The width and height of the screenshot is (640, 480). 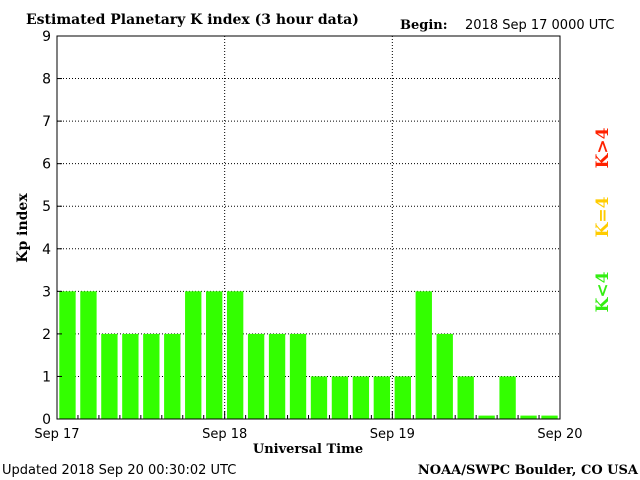 What do you see at coordinates (46, 37) in the screenshot?
I see `y-tick-label: 9` at bounding box center [46, 37].